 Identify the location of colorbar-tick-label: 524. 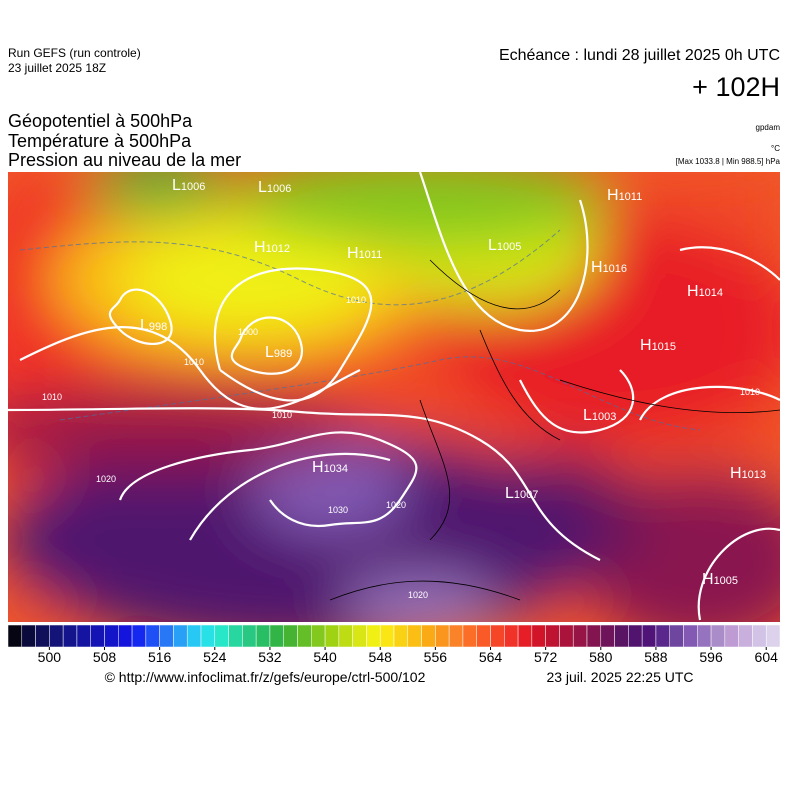
(215, 657).